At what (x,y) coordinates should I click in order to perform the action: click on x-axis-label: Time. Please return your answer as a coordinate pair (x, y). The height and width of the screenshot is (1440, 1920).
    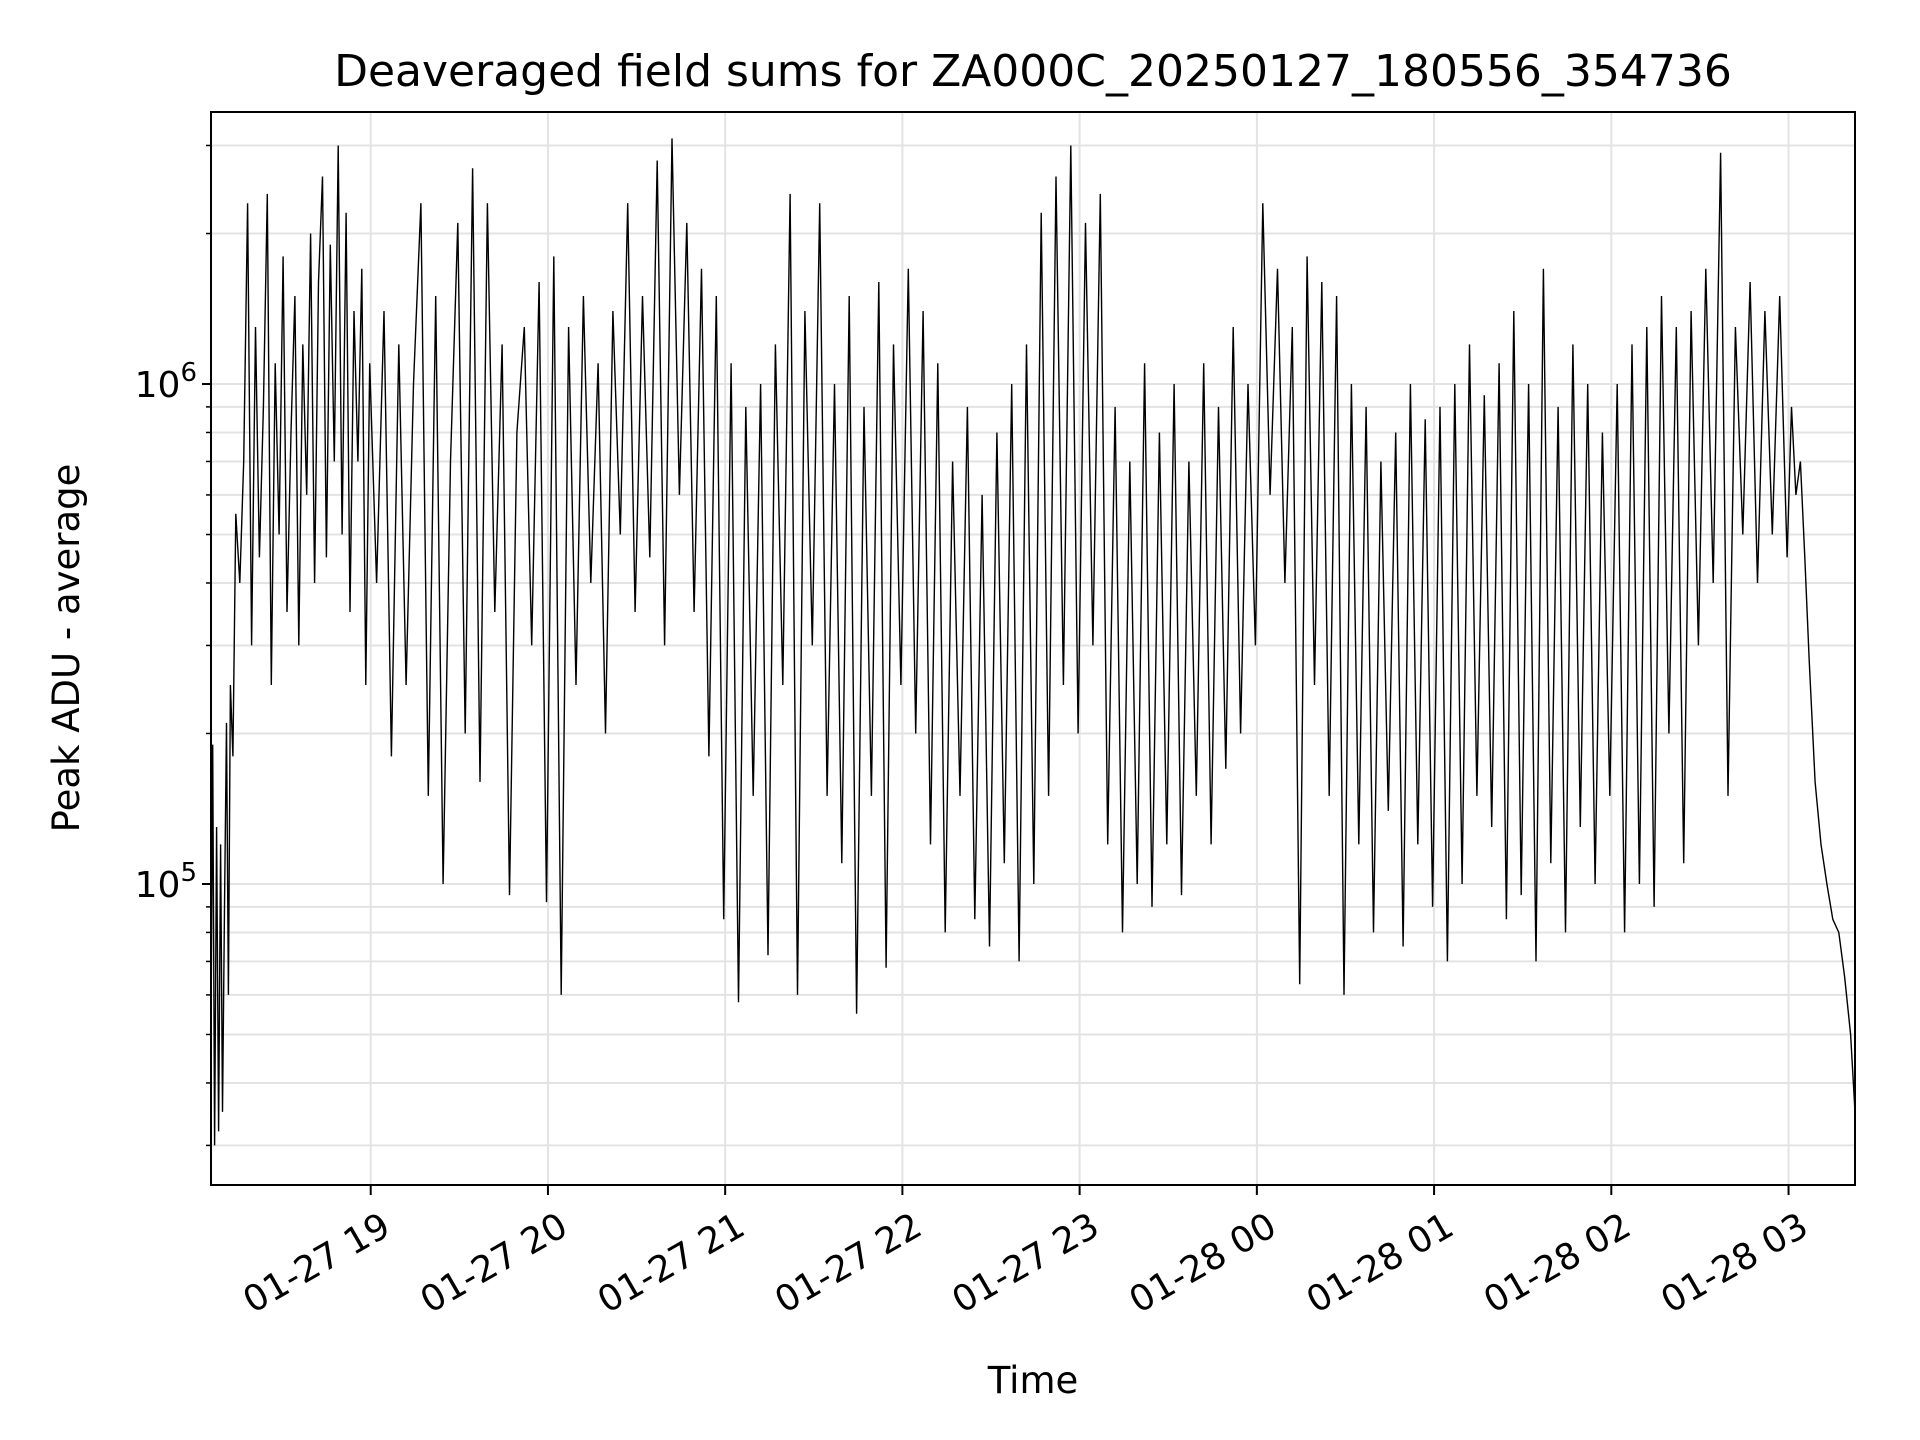
    Looking at the image, I should click on (1033, 1380).